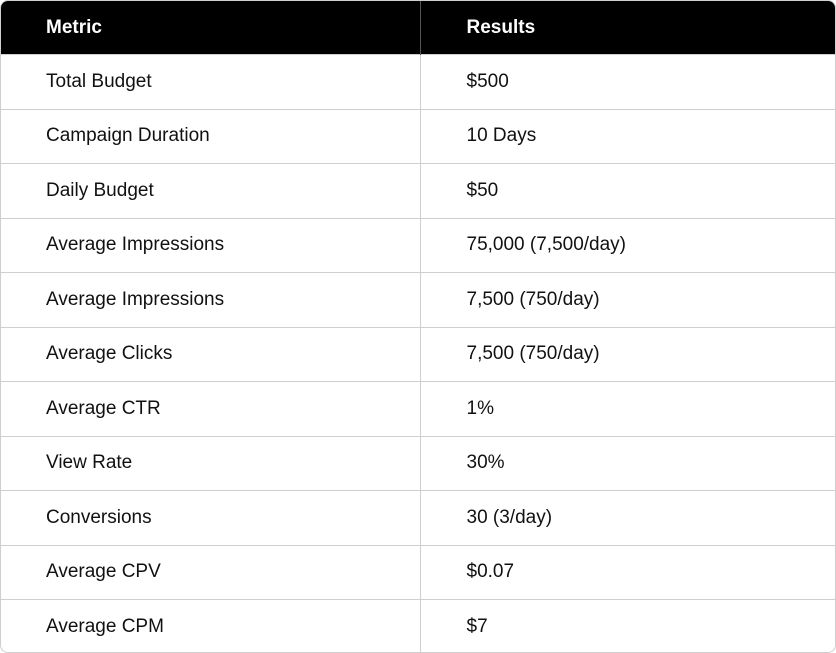 Image resolution: width=836 pixels, height=653 pixels. I want to click on table-row: Average Impressions 75,000 (7,500/day), so click(418, 245).